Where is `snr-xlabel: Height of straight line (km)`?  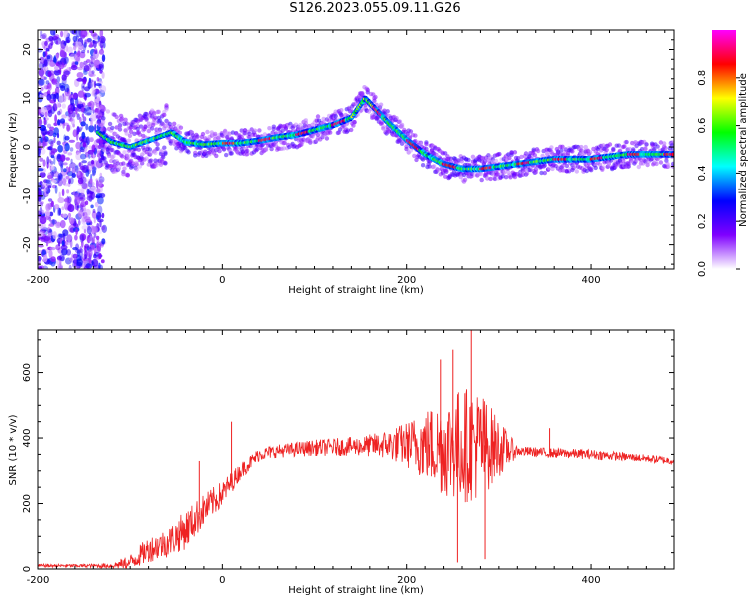 snr-xlabel: Height of straight line (km) is located at coordinates (356, 590).